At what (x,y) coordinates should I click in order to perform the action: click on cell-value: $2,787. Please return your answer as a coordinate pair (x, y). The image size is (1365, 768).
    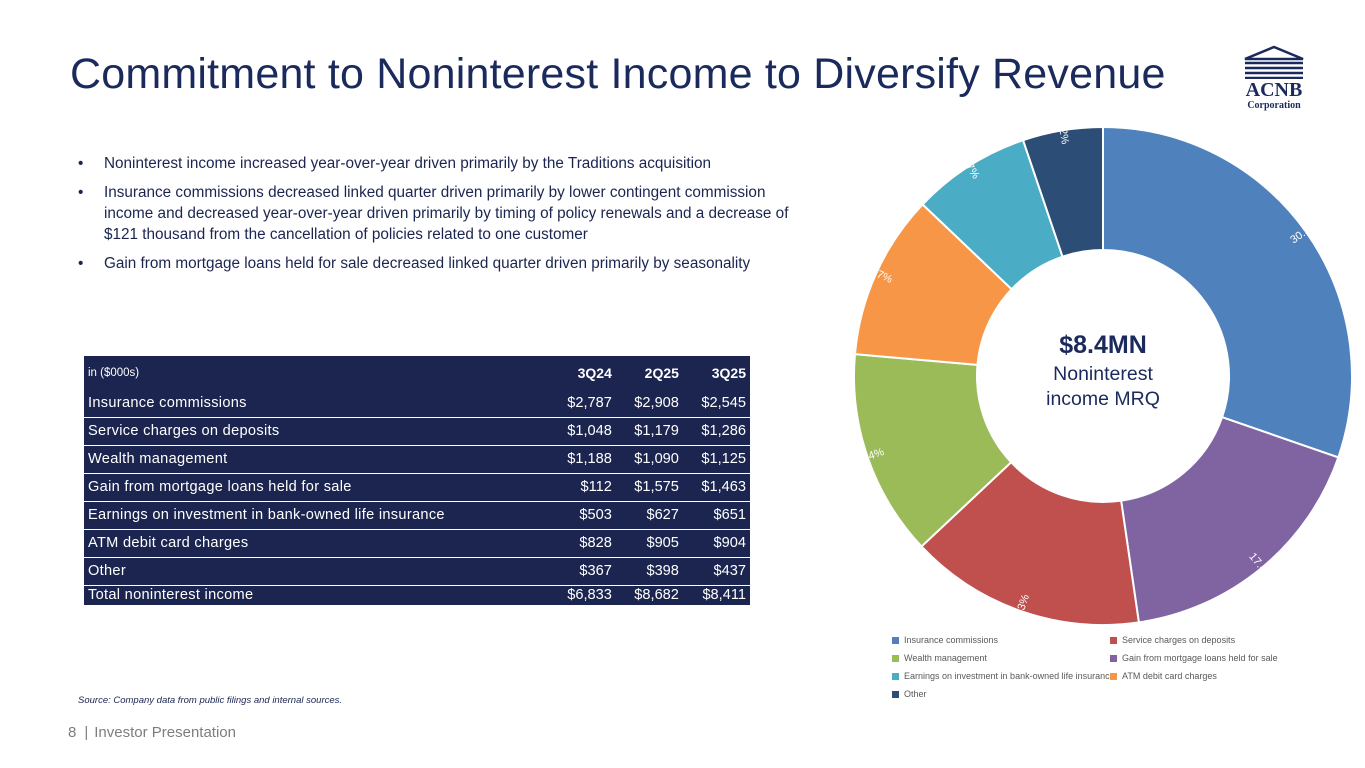
    Looking at the image, I should click on (589, 402).